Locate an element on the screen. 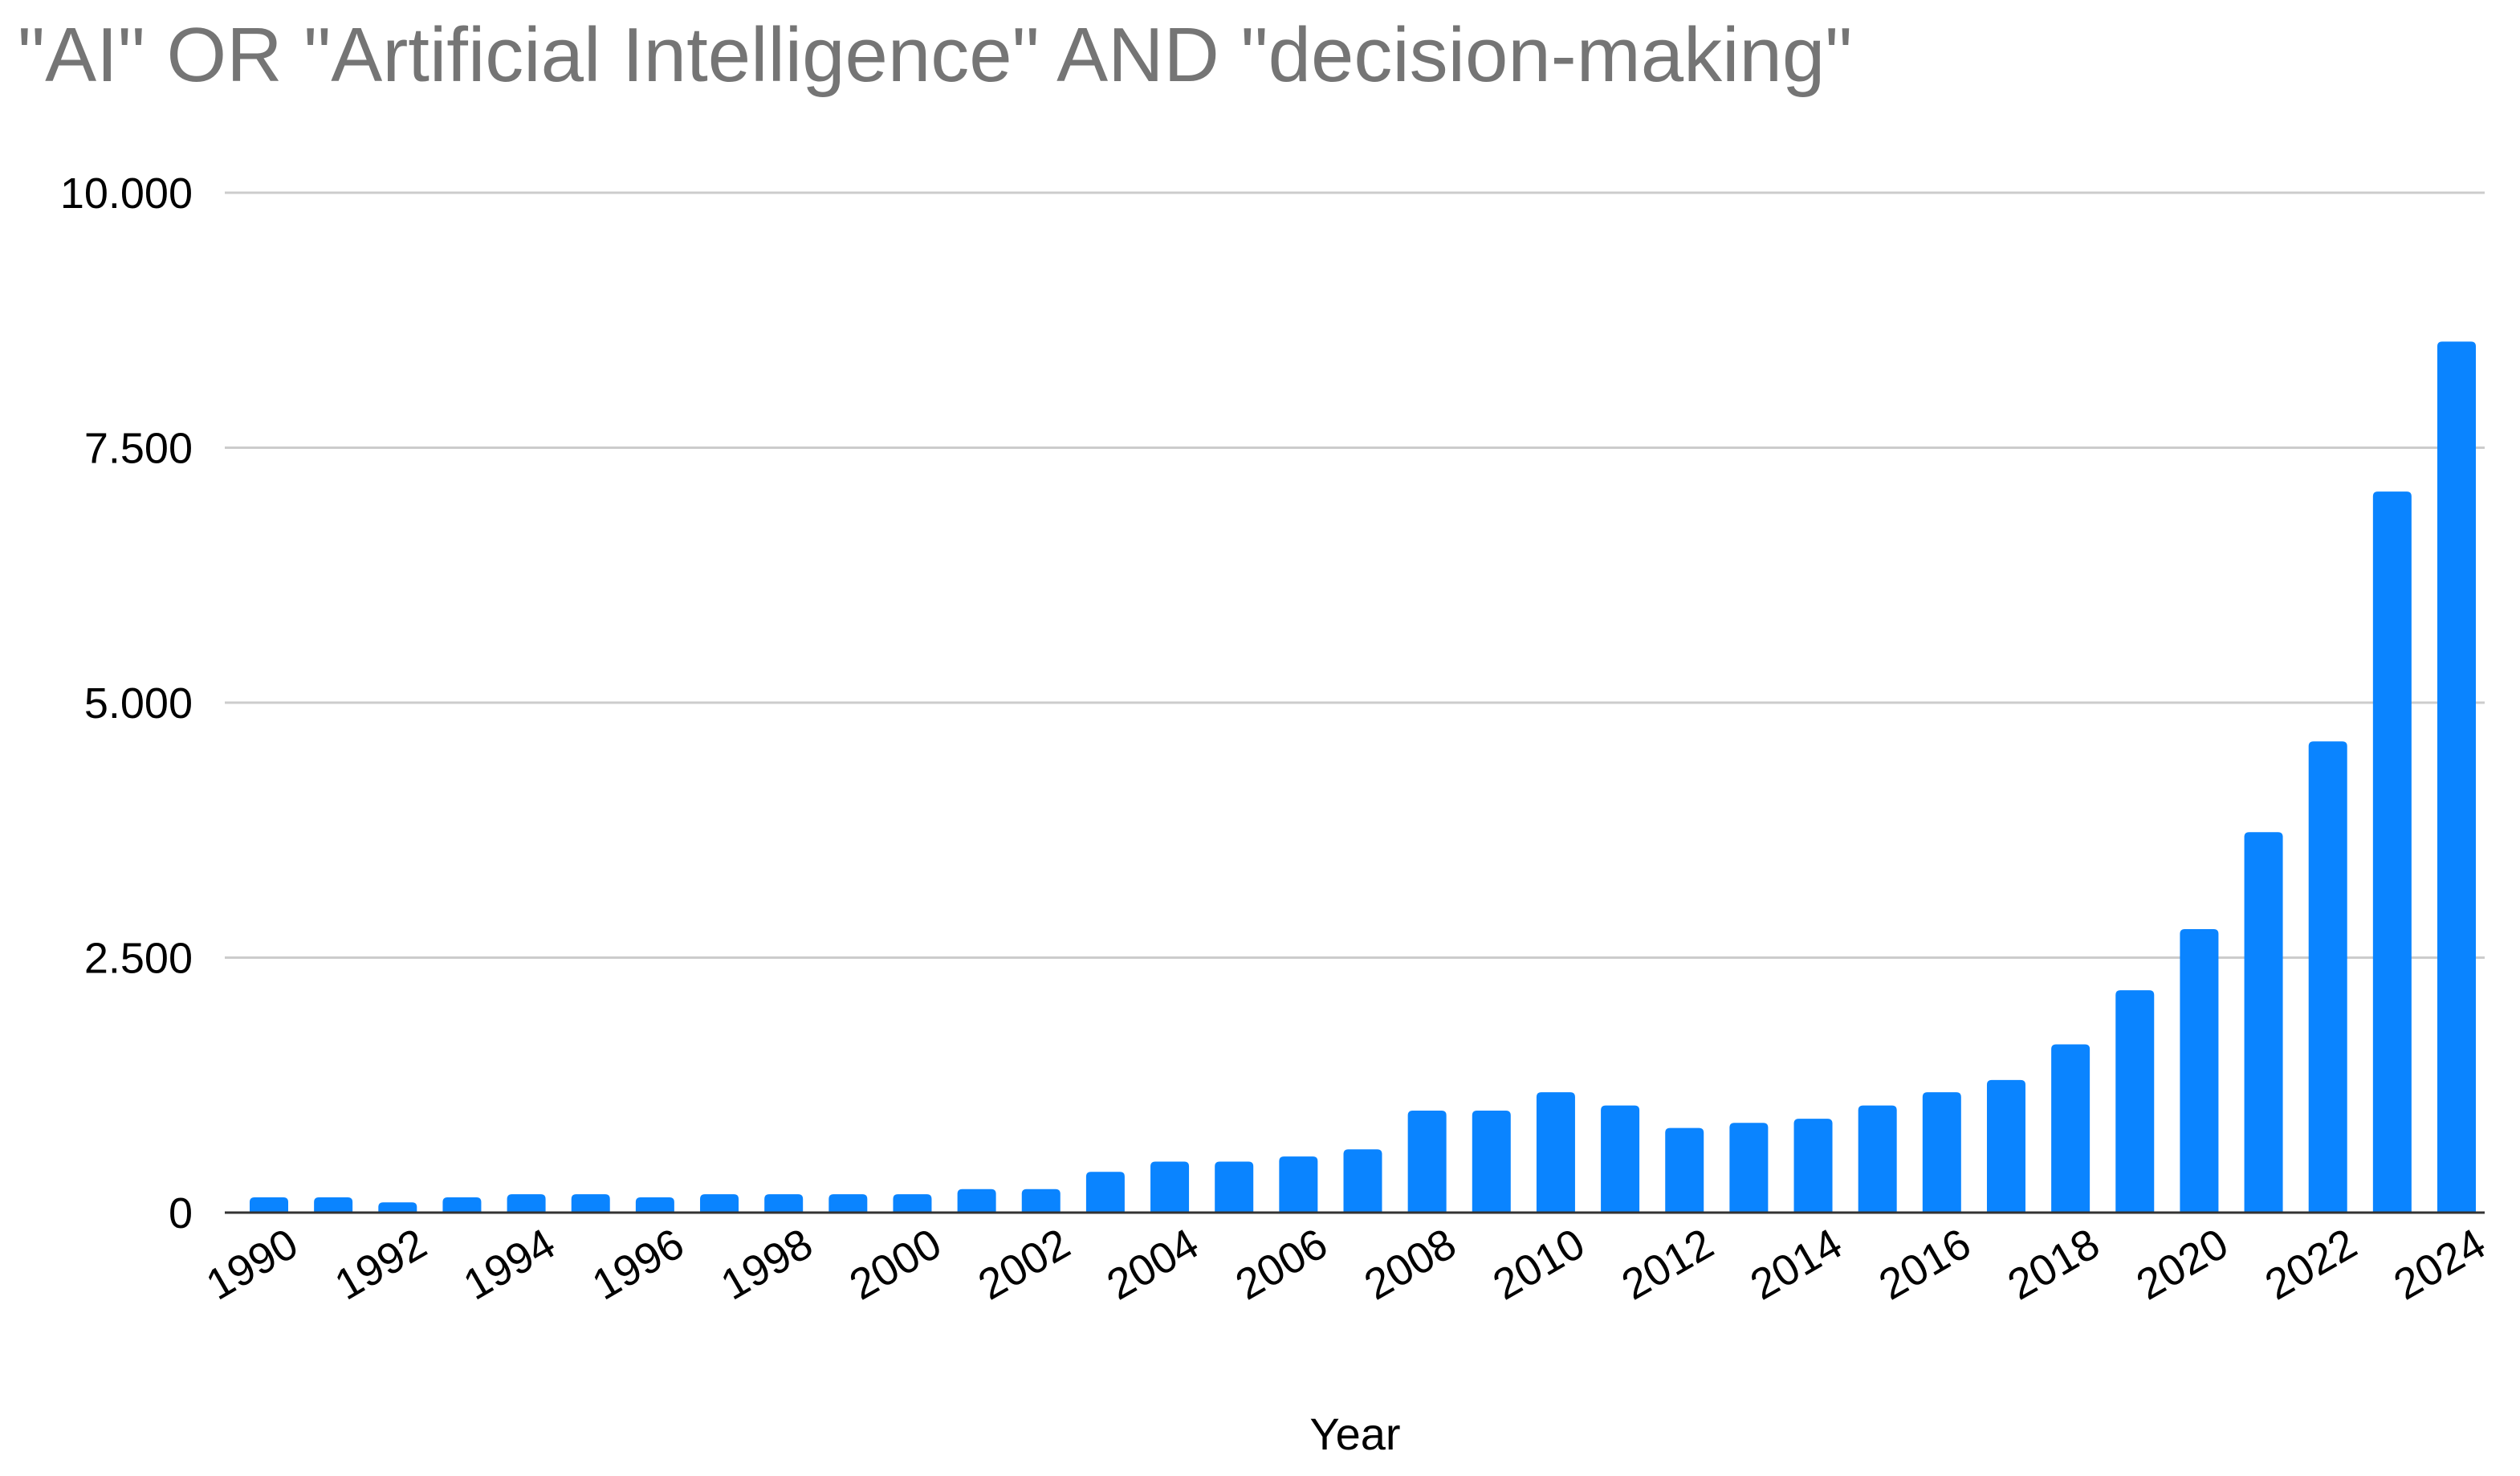 The height and width of the screenshot is (1476, 2520). x-tick-label: 2018 is located at coordinates (2053, 1264).